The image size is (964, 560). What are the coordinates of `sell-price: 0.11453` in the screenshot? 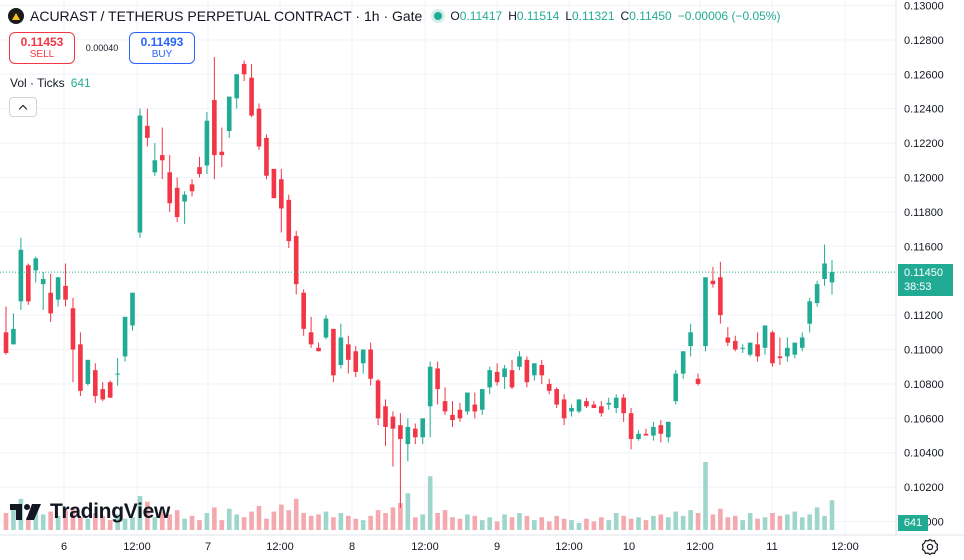 It's located at (42, 42).